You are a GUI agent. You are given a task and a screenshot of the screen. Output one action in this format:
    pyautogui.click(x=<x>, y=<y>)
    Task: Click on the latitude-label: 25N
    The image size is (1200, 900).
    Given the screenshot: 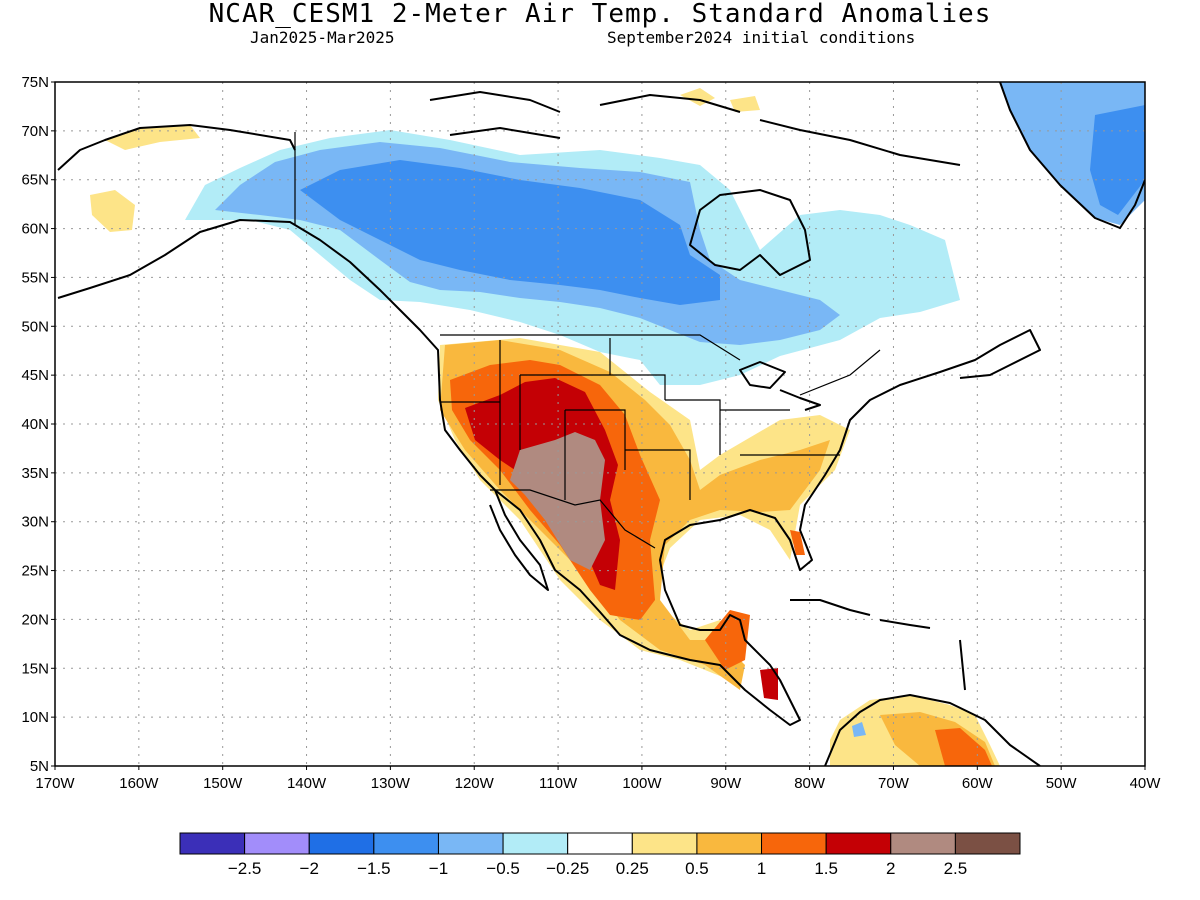 What is the action you would take?
    pyautogui.click(x=35, y=571)
    